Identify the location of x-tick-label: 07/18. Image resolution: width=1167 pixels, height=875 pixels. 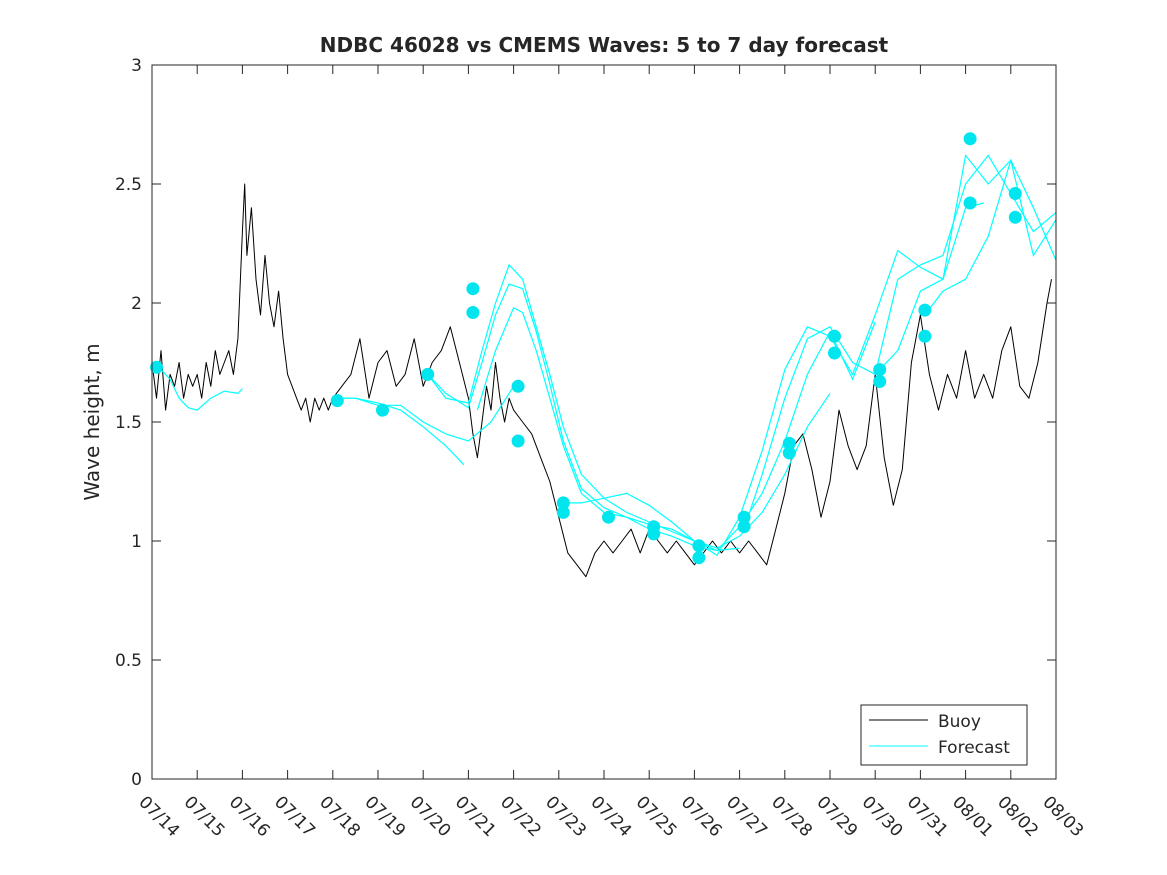
(339, 816).